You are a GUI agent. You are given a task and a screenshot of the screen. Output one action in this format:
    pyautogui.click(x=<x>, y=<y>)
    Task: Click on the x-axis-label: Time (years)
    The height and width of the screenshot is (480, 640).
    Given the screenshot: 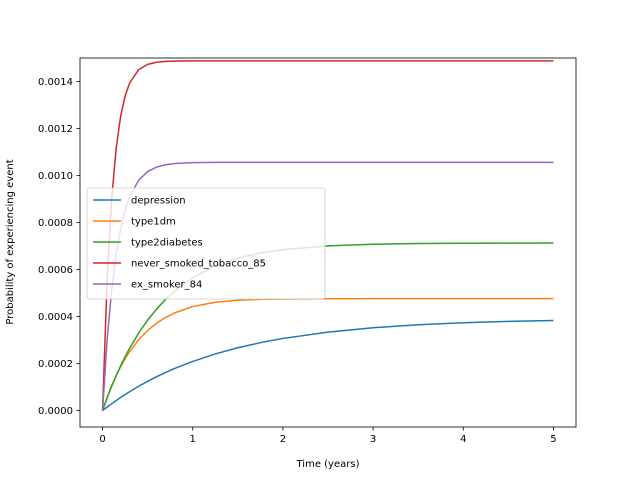 What is the action you would take?
    pyautogui.click(x=328, y=464)
    